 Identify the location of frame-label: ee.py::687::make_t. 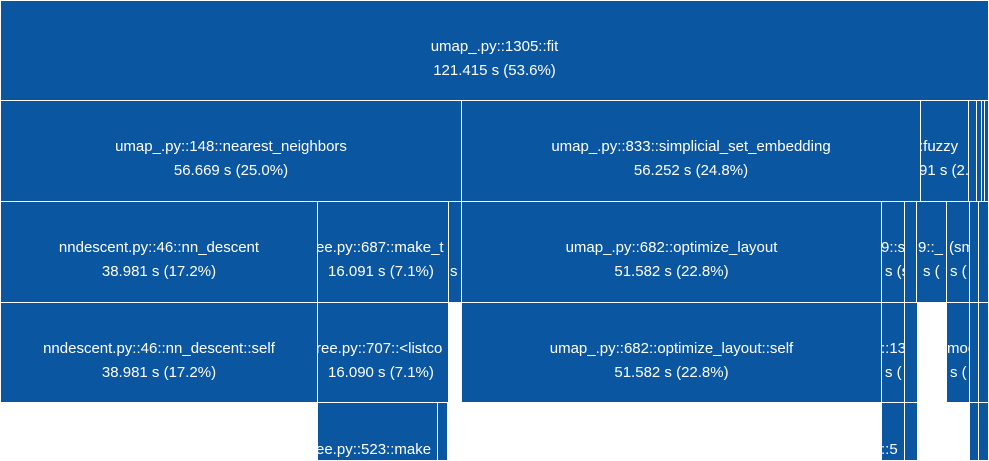
(380, 247).